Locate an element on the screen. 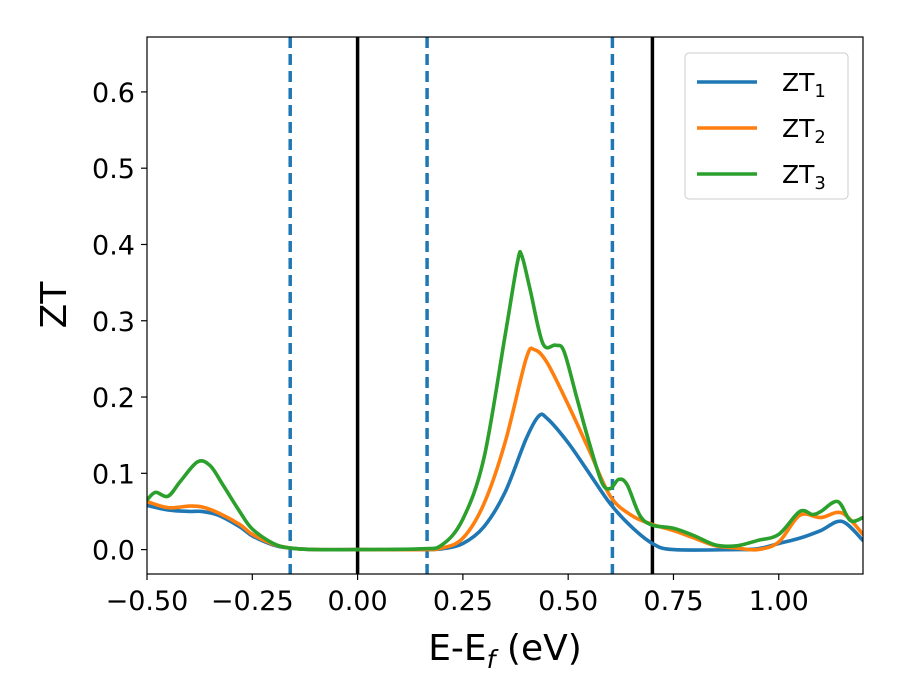 The height and width of the screenshot is (700, 900). y-tick-label: 0.1 is located at coordinates (113, 474).